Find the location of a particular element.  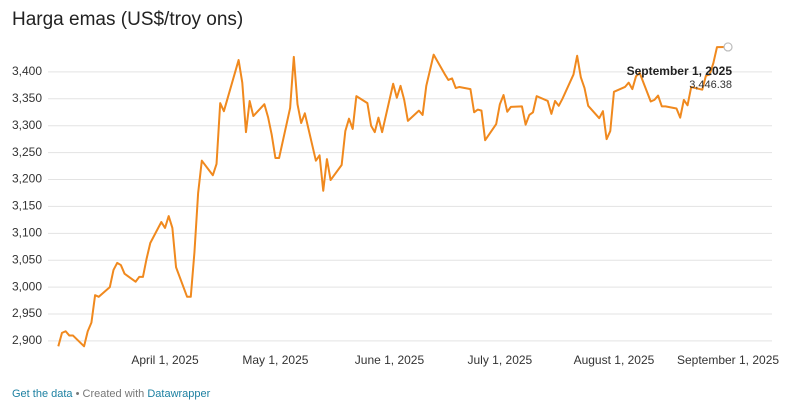

y-tick-label: 3,300 is located at coordinates (27, 125).